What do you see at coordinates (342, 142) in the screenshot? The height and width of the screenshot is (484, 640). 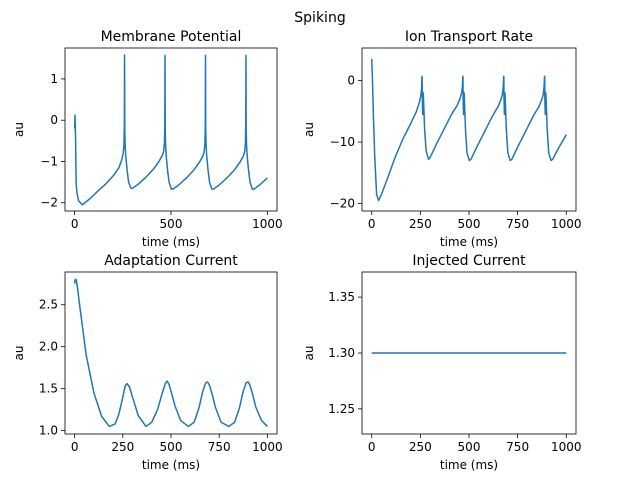 I see `ion-transport-rate-ytick-label: −10` at bounding box center [342, 142].